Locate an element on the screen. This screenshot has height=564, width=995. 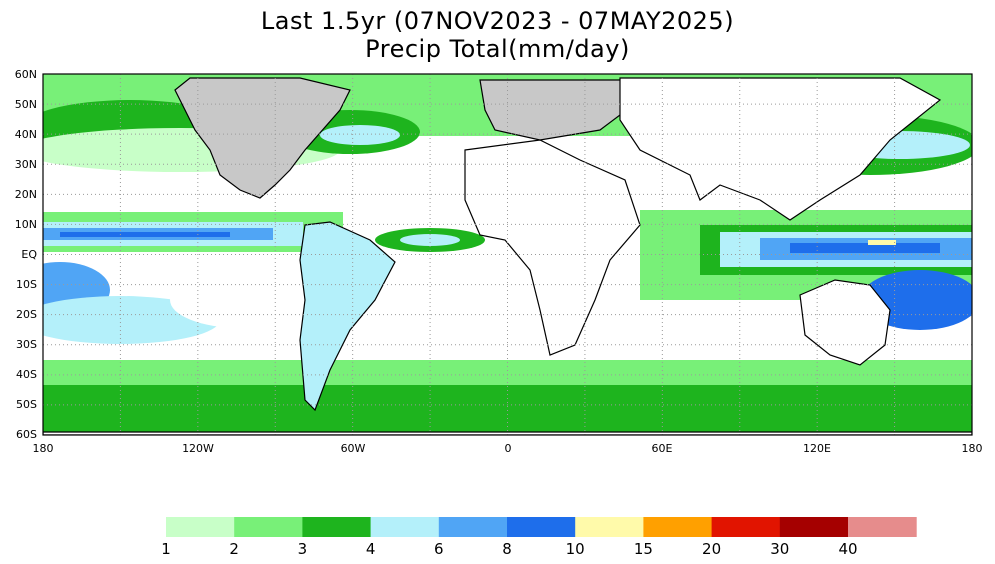
south-america is located at coordinates (347, 316).